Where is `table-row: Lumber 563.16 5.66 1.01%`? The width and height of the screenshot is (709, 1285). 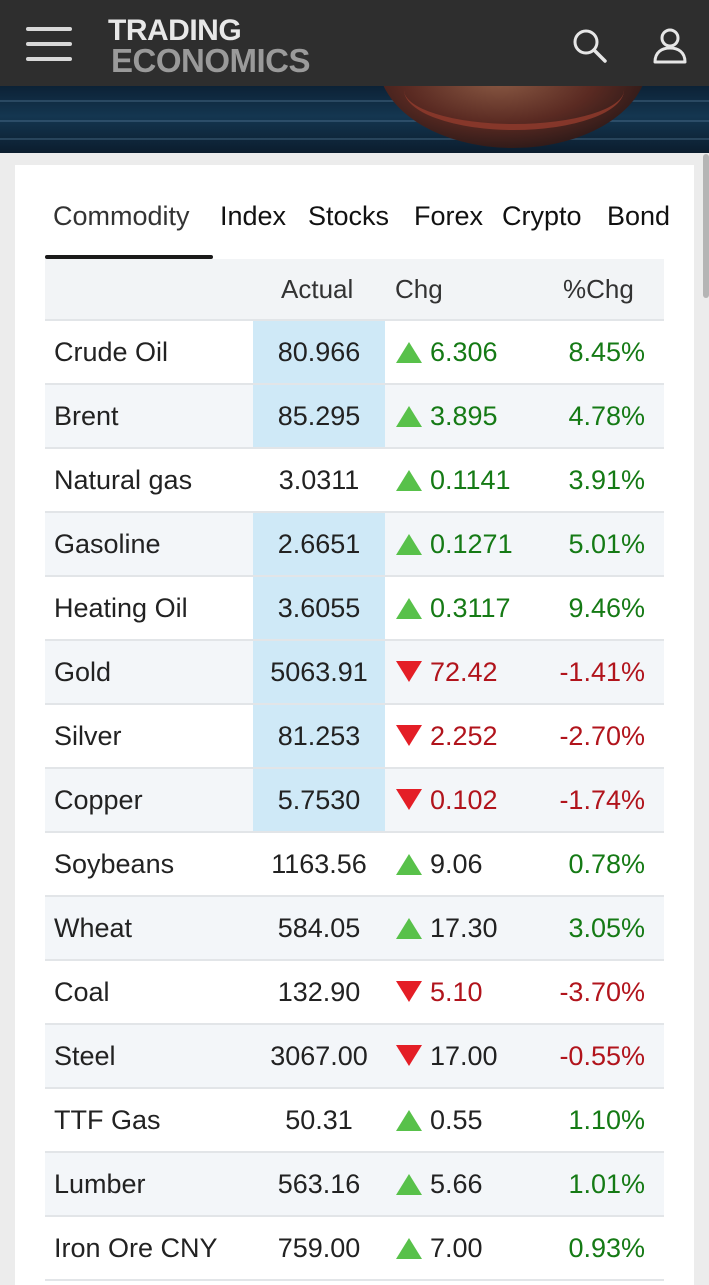 table-row: Lumber 563.16 5.66 1.01% is located at coordinates (354, 1185).